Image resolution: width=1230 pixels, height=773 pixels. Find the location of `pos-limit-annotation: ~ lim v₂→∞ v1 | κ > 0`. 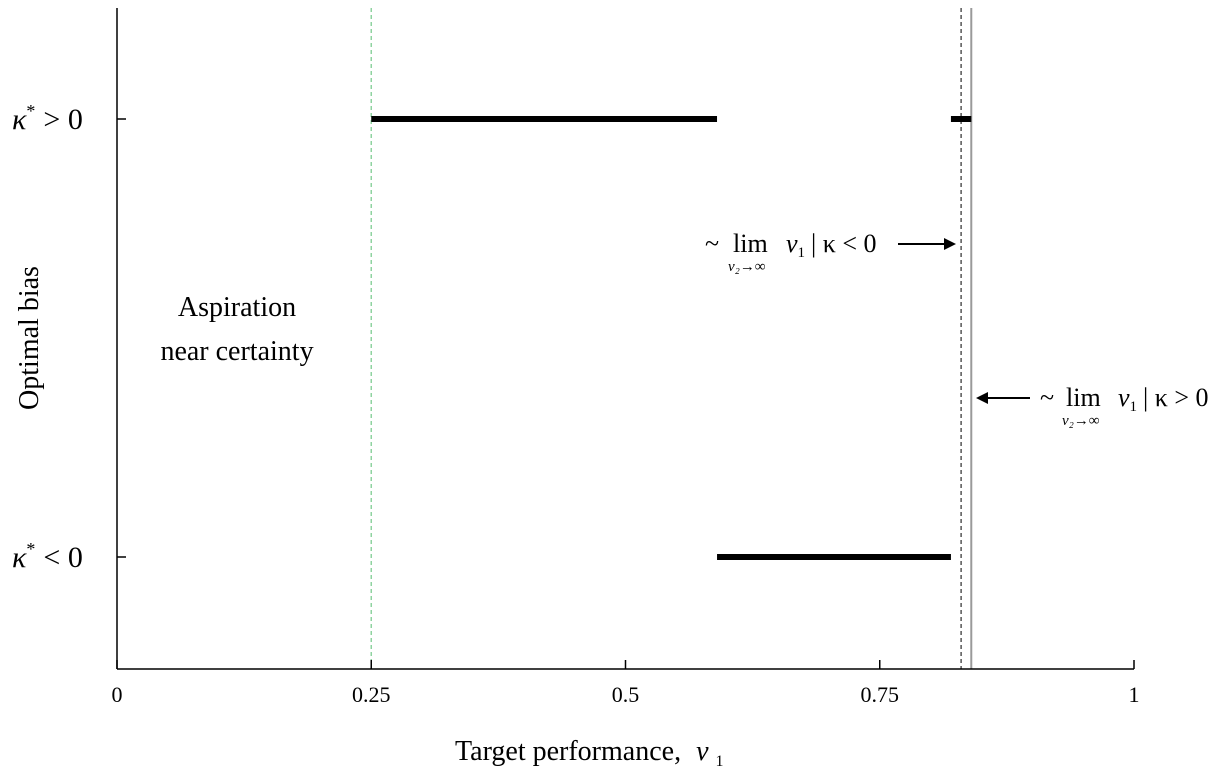

pos-limit-annotation: ~ lim v₂→∞ v1 | κ > 0 is located at coordinates (1092, 406).